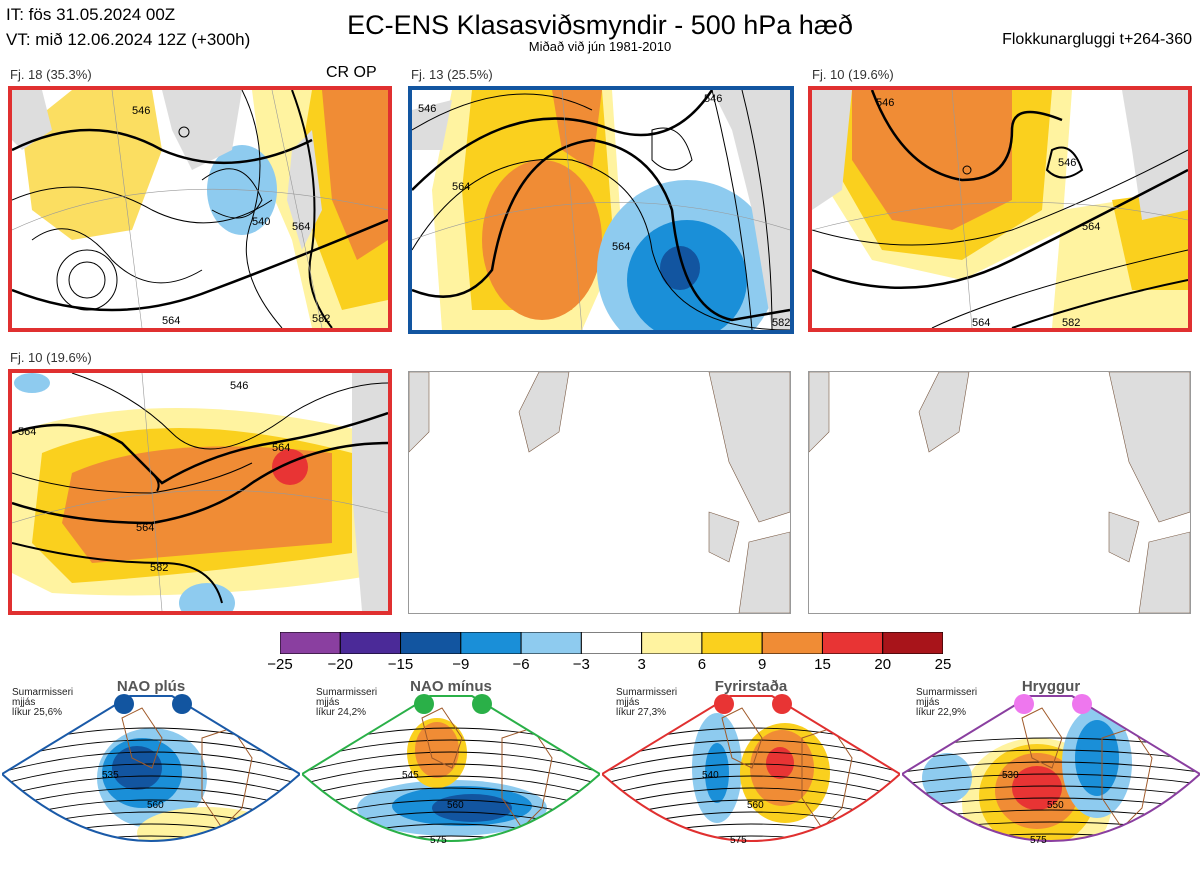  What do you see at coordinates (710, 775) in the screenshot?
I see `regime-contour-label: 540` at bounding box center [710, 775].